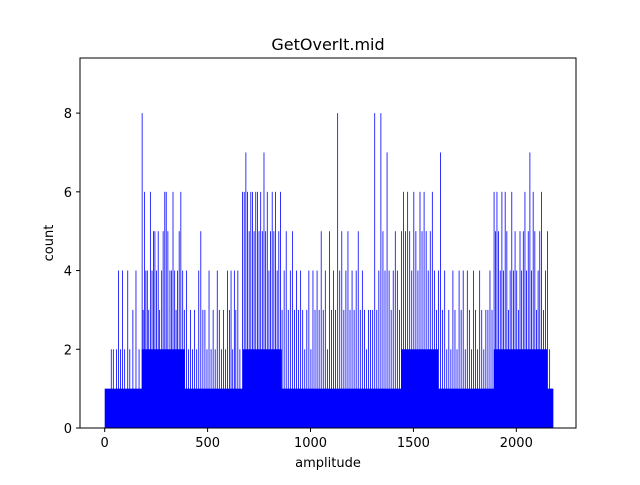 This screenshot has width=640, height=485. Describe the element at coordinates (310, 443) in the screenshot. I see `x-tick-label: 1000` at that location.